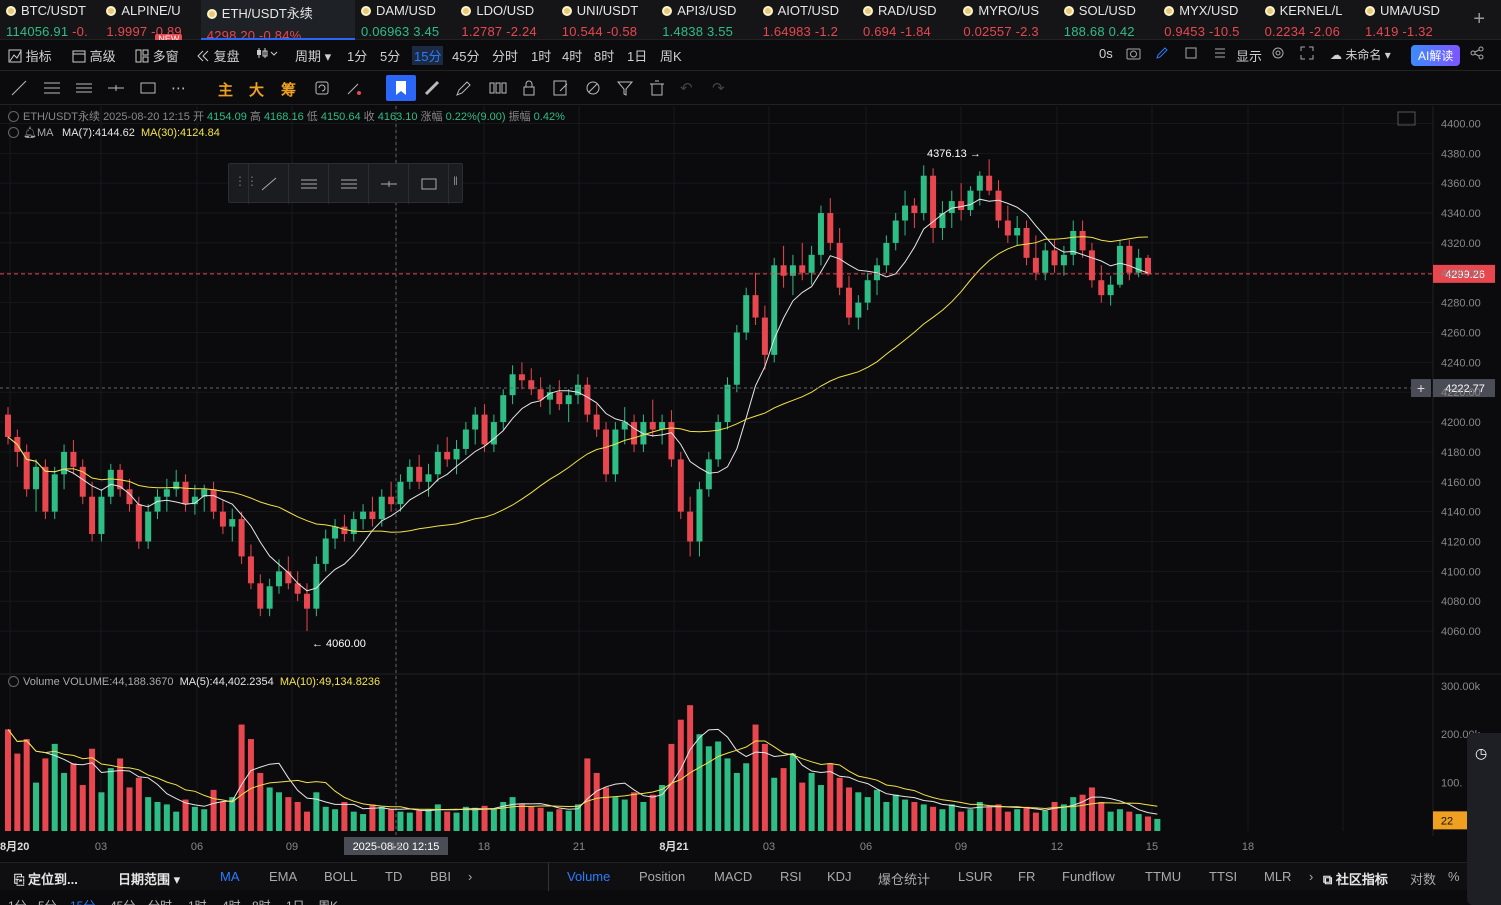 Image resolution: width=1501 pixels, height=905 pixels. I want to click on trash-icon, so click(657, 90).